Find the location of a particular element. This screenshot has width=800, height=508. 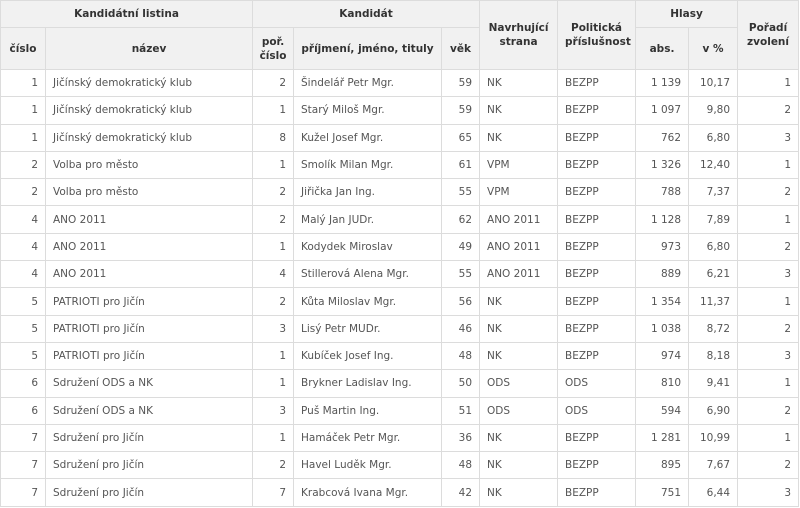

cell-list-name: Jičínský demokratický klub is located at coordinates (149, 137).